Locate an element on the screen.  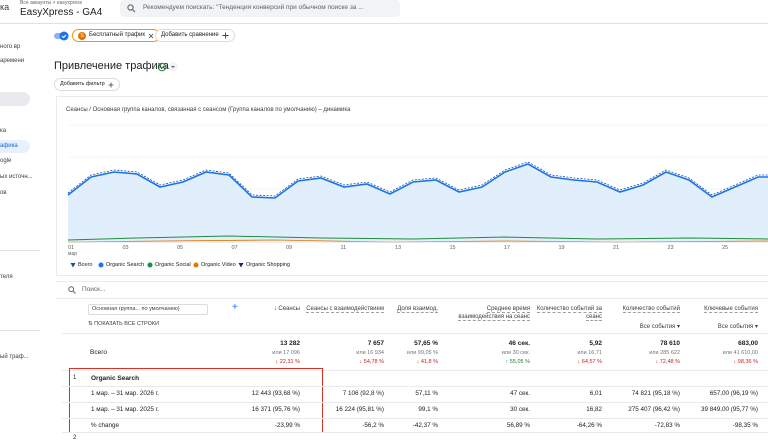
row-value: 56,89 % is located at coordinates (518, 425).